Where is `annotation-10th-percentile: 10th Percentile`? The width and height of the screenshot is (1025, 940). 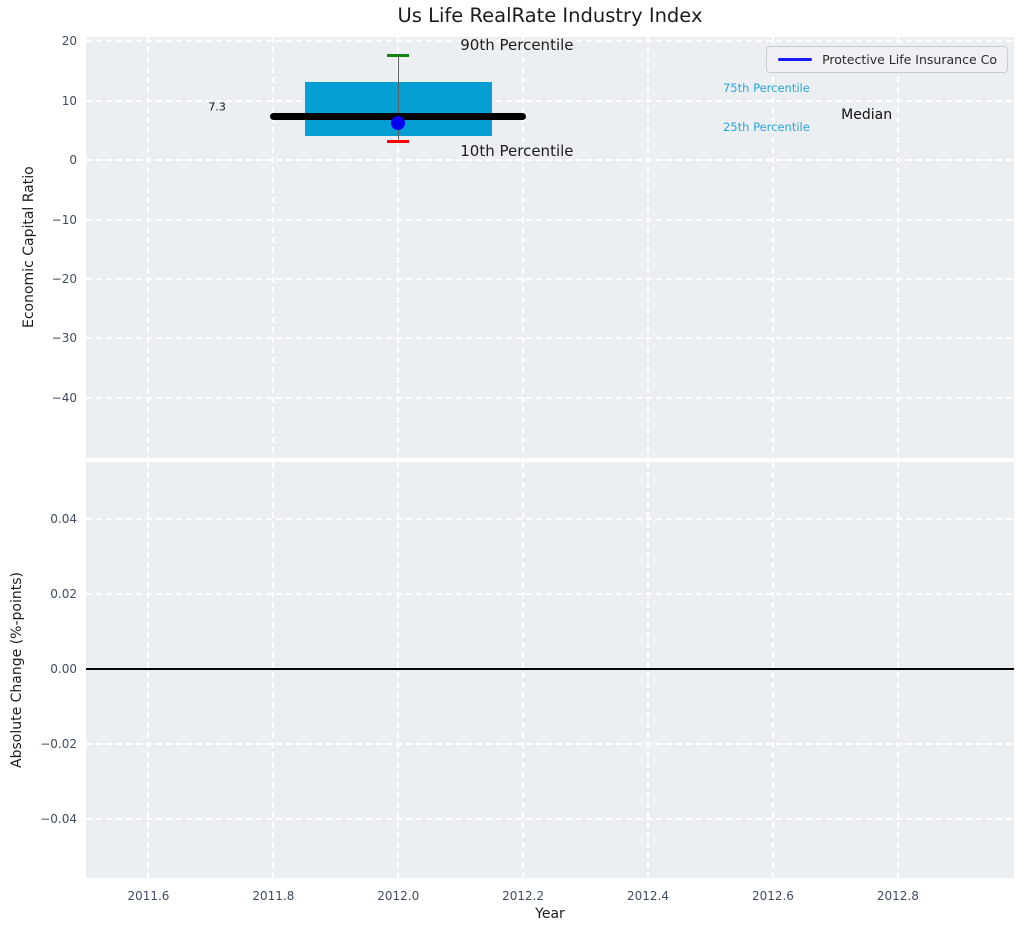
annotation-10th-percentile: 10th Percentile is located at coordinates (517, 150).